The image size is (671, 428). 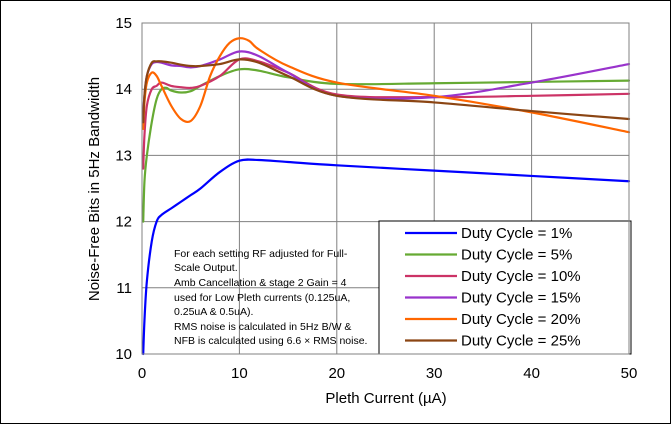 I want to click on x-tick-label: 40, so click(x=531, y=373).